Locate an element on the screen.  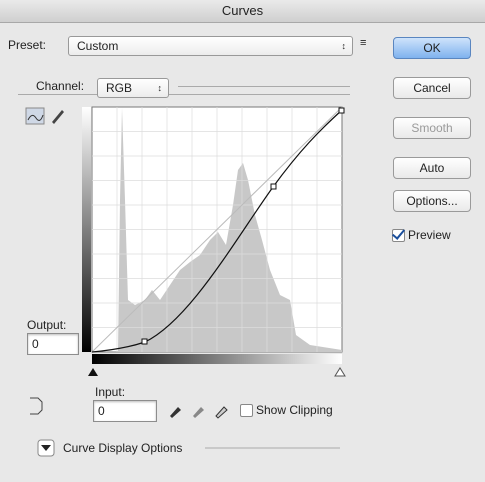
output-value: 0 is located at coordinates (35, 344).